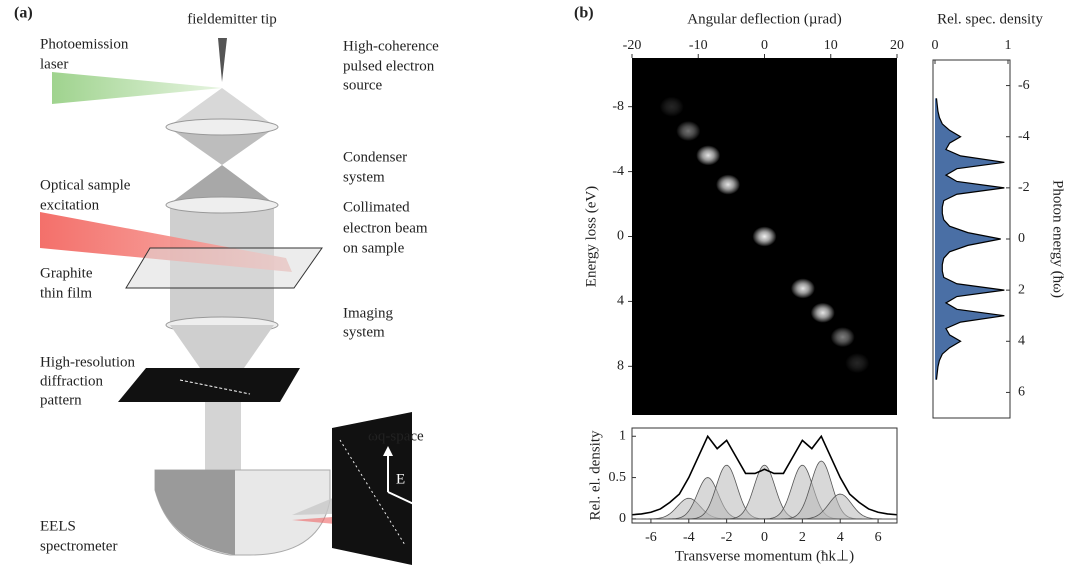 This screenshot has width=1068, height=569. I want to click on label: Photoemission, so click(84, 44).